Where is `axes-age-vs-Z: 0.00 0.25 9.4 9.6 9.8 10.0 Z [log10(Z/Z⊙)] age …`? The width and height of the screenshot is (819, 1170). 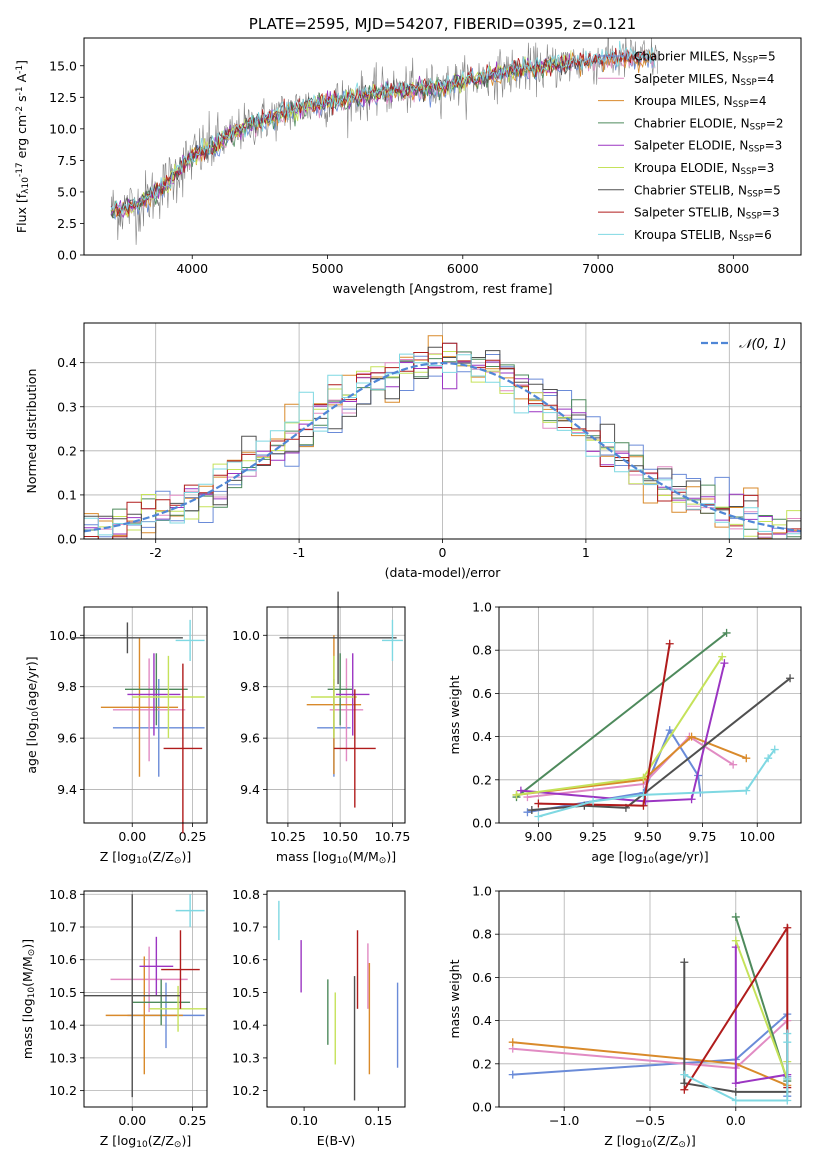
axes-age-vs-Z: 0.00 0.25 9.4 9.6 9.8 10.0 Z [log10(Z/Z⊙)] age … is located at coordinates (116, 736).